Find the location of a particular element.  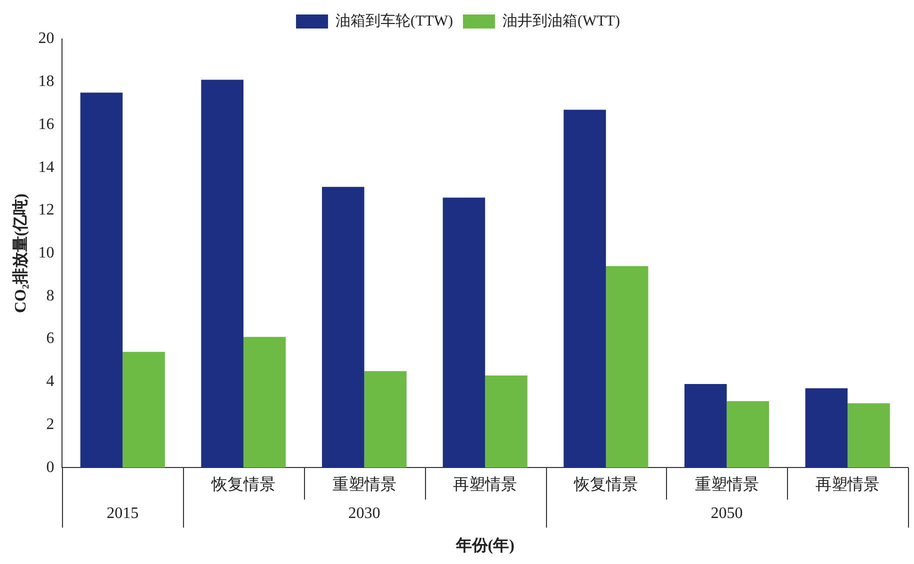

text: 2015 is located at coordinates (122, 513).